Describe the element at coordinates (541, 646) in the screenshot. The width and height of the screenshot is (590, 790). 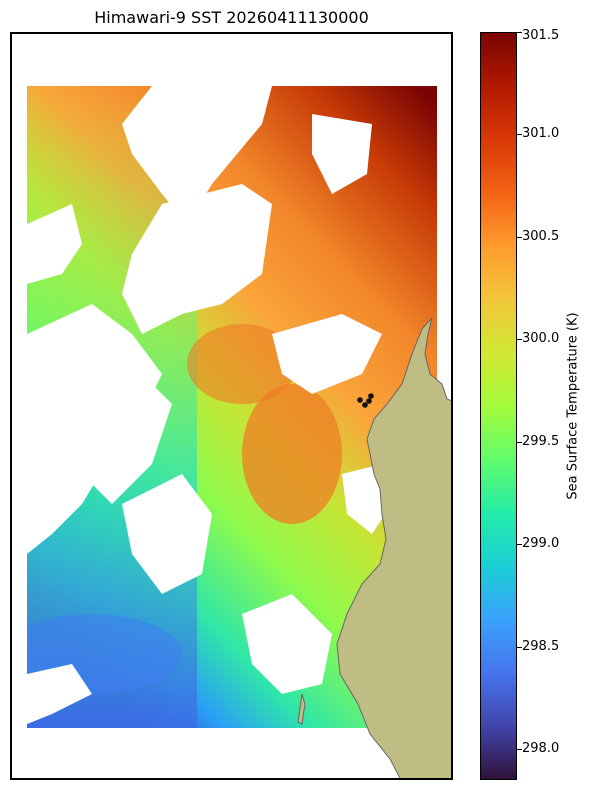
I see `colorbar-tick-label: 298.5` at that location.